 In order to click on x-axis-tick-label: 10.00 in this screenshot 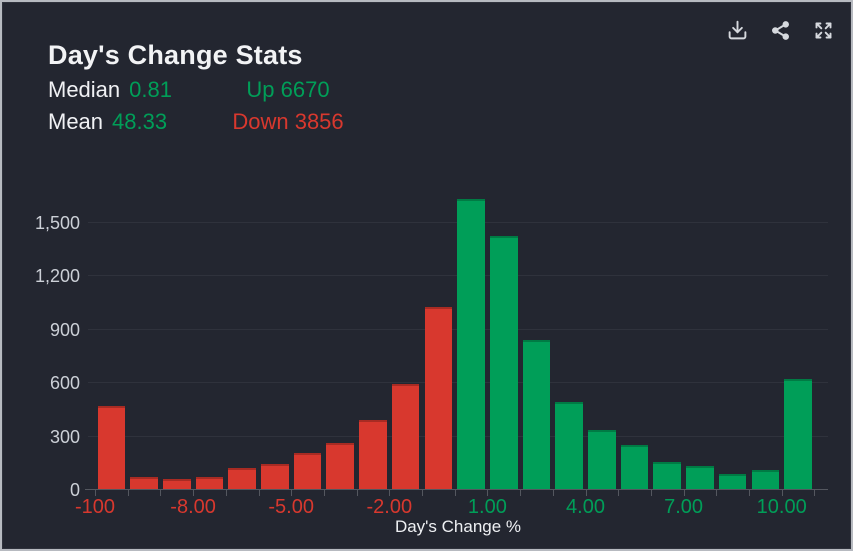, I will do `click(781, 507)`.